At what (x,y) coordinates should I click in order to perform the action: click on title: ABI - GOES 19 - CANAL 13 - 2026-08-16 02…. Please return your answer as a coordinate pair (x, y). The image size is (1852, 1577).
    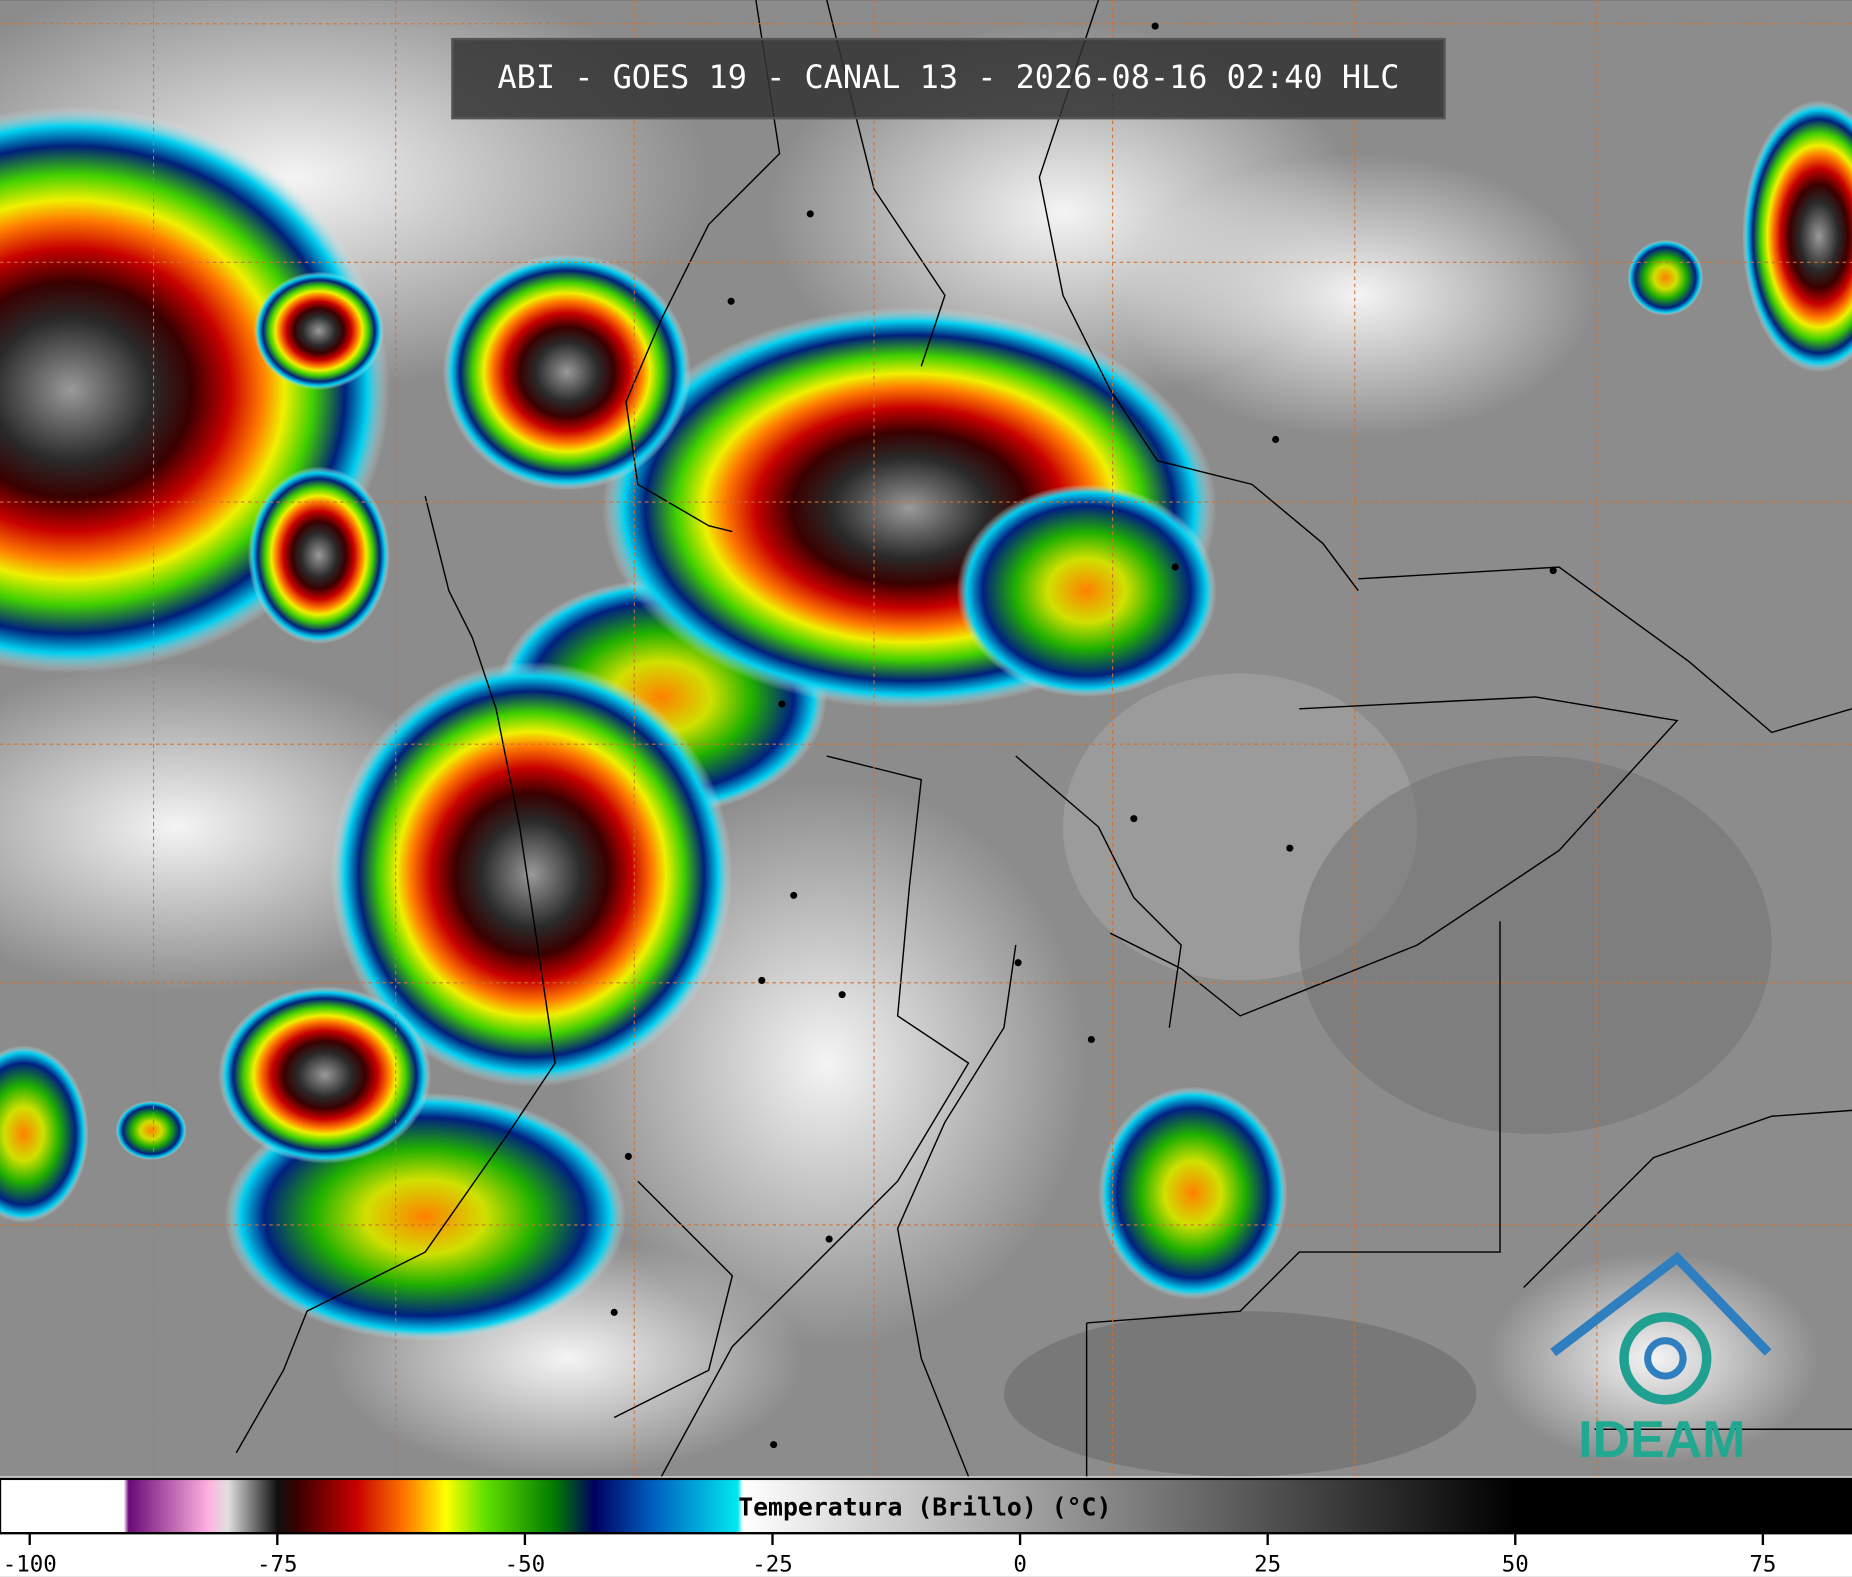
    Looking at the image, I should click on (948, 77).